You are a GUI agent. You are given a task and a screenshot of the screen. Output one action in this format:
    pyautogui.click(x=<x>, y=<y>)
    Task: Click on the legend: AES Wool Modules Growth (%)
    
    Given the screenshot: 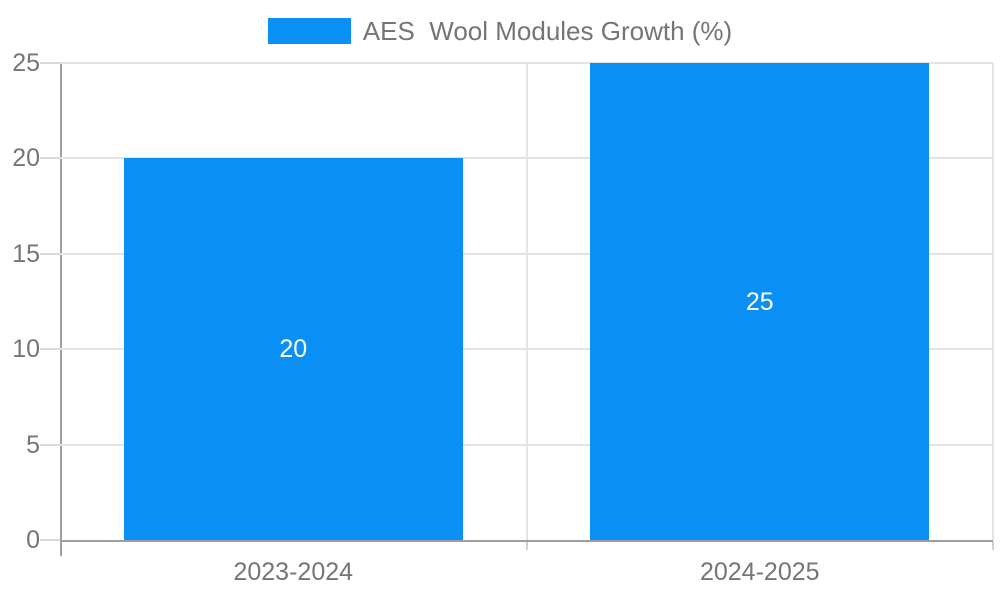 What is the action you would take?
    pyautogui.click(x=500, y=31)
    